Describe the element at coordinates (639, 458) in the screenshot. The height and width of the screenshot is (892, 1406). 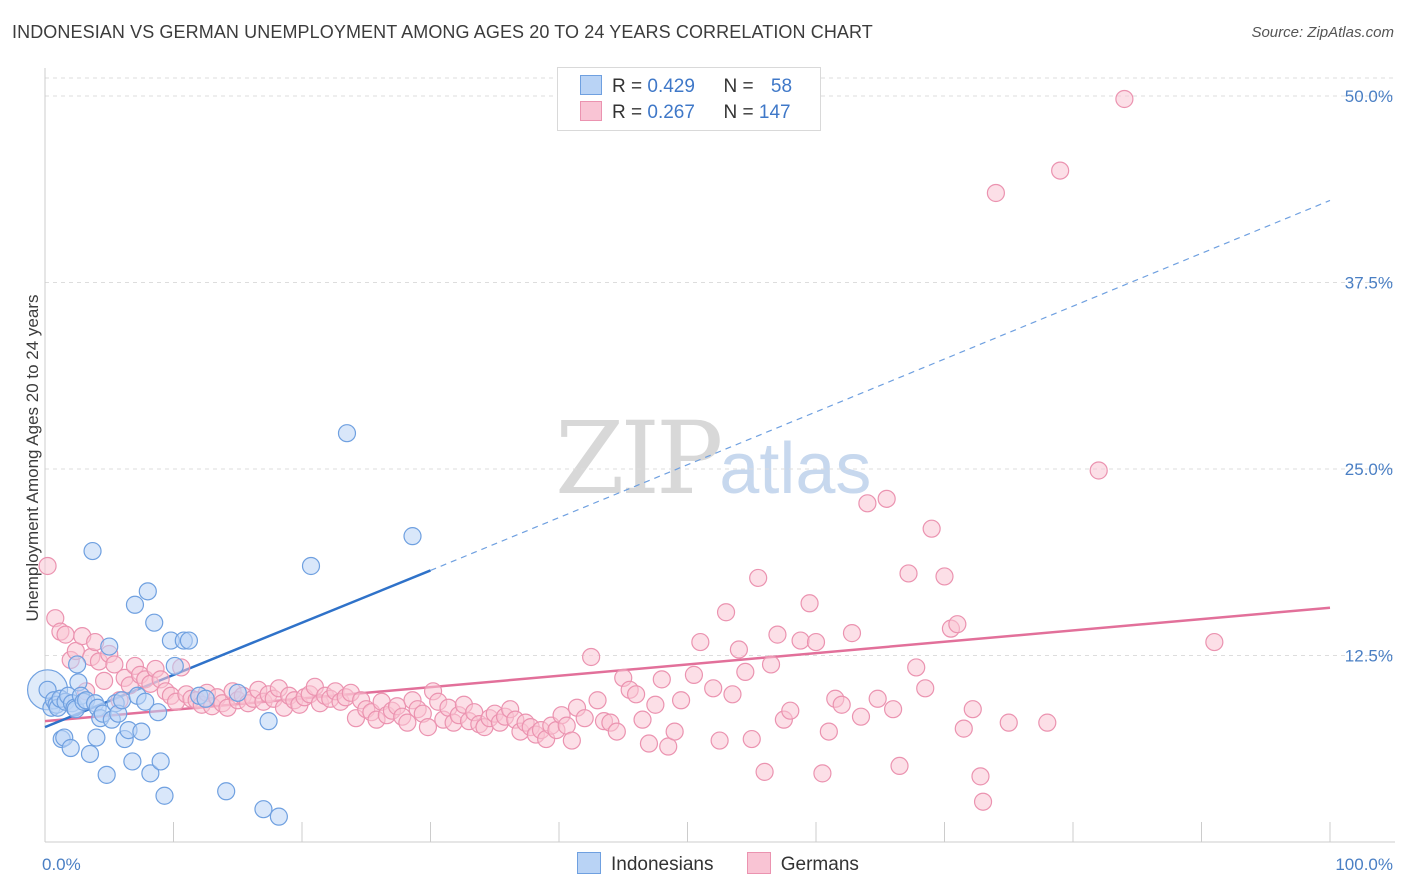
I see `watermark-zip: ZIP` at that location.